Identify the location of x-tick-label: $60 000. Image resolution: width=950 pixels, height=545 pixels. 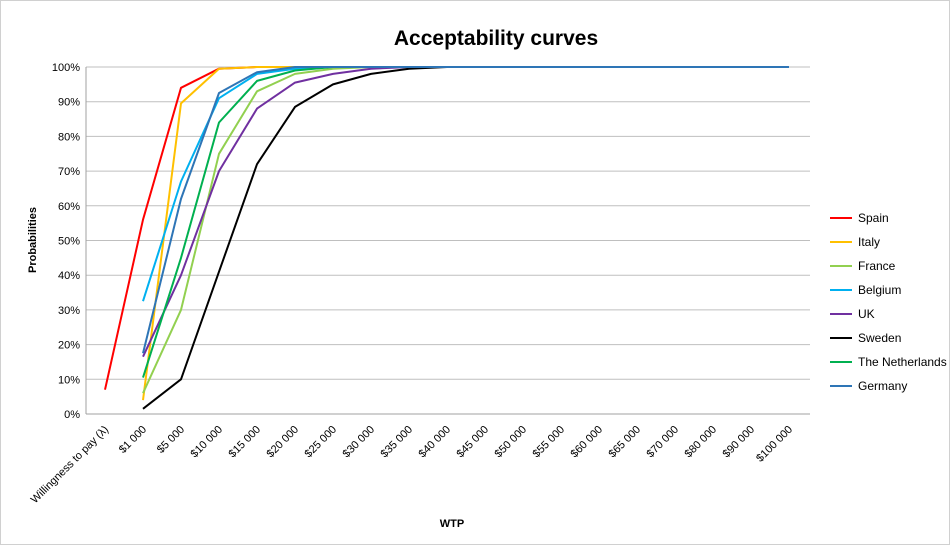
(587, 442).